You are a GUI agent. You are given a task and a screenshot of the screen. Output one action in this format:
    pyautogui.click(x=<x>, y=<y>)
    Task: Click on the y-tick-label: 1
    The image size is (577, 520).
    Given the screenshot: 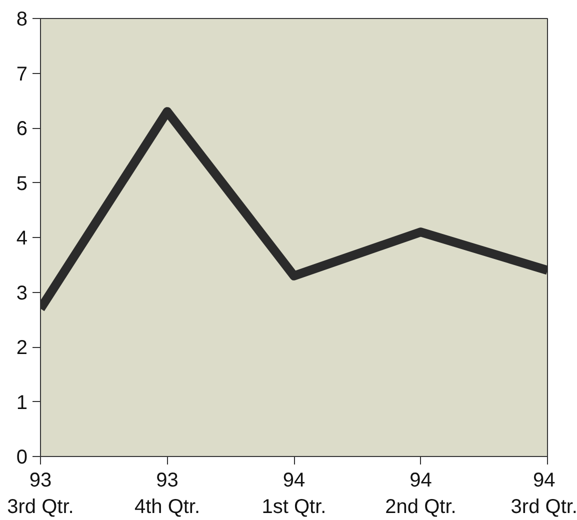 What is the action you would take?
    pyautogui.click(x=22, y=403)
    